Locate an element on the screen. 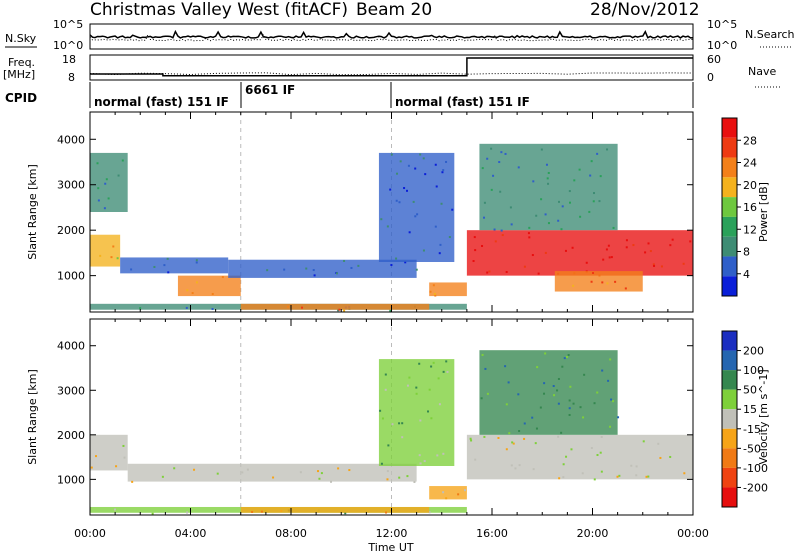  power-colorbar-label: Power [dB] is located at coordinates (763, 212).